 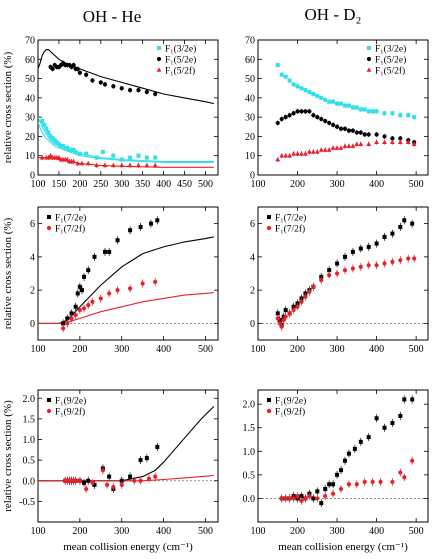 I want to click on legend-label: F₁(9/2f), so click(x=290, y=412).